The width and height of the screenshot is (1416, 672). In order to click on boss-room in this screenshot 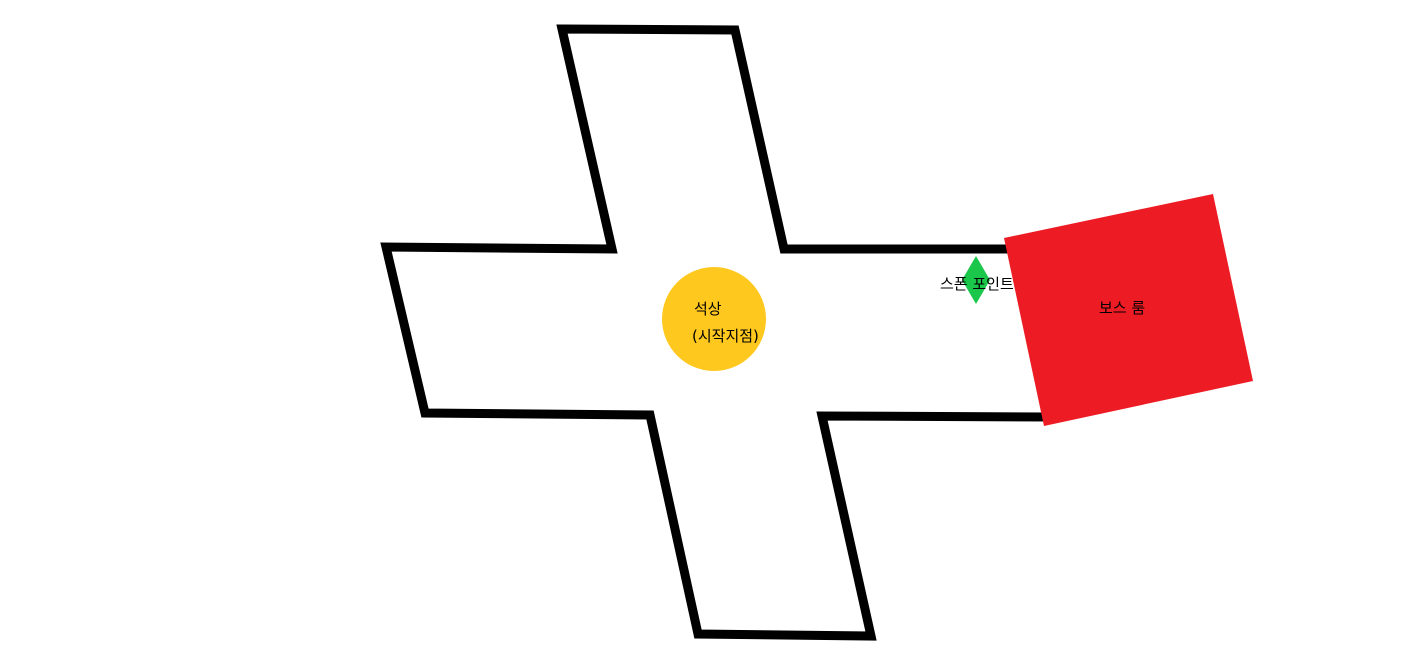, I will do `click(1128, 310)`.